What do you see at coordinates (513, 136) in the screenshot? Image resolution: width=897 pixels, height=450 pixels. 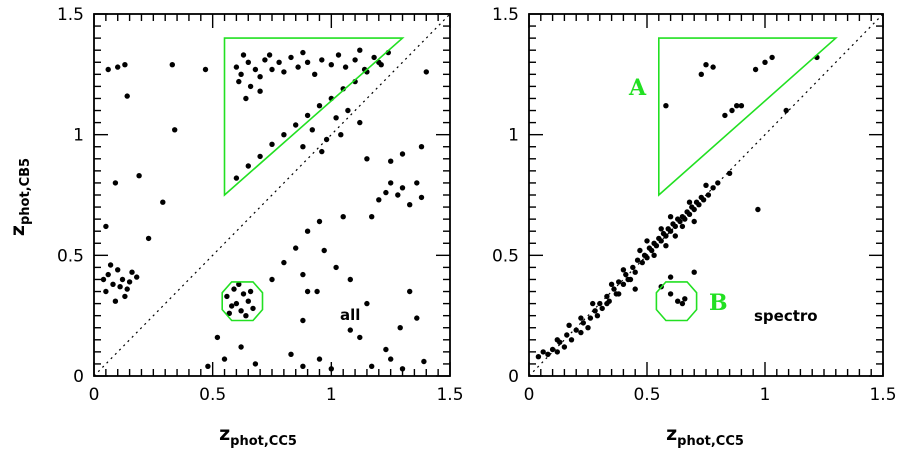 I see `right-y-tick-label: 1` at bounding box center [513, 136].